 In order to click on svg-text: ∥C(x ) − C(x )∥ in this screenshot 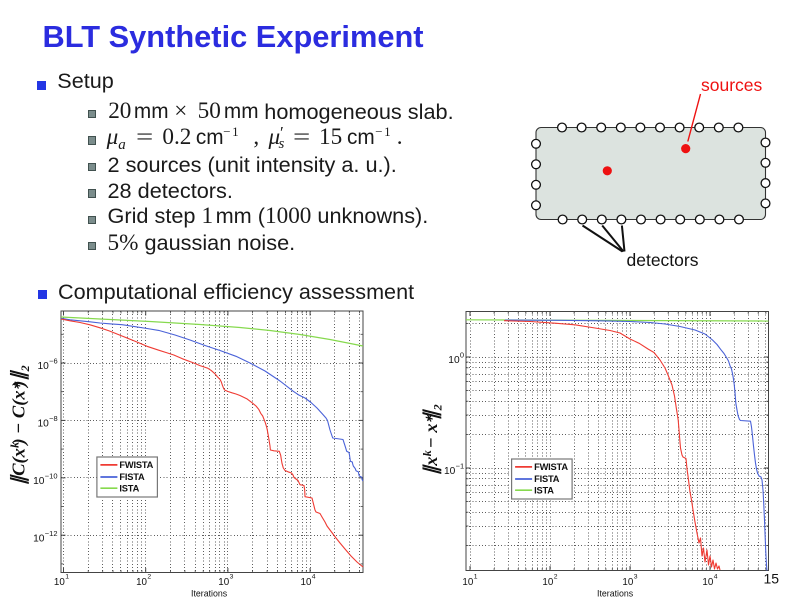, I will do `click(19, 427)`.